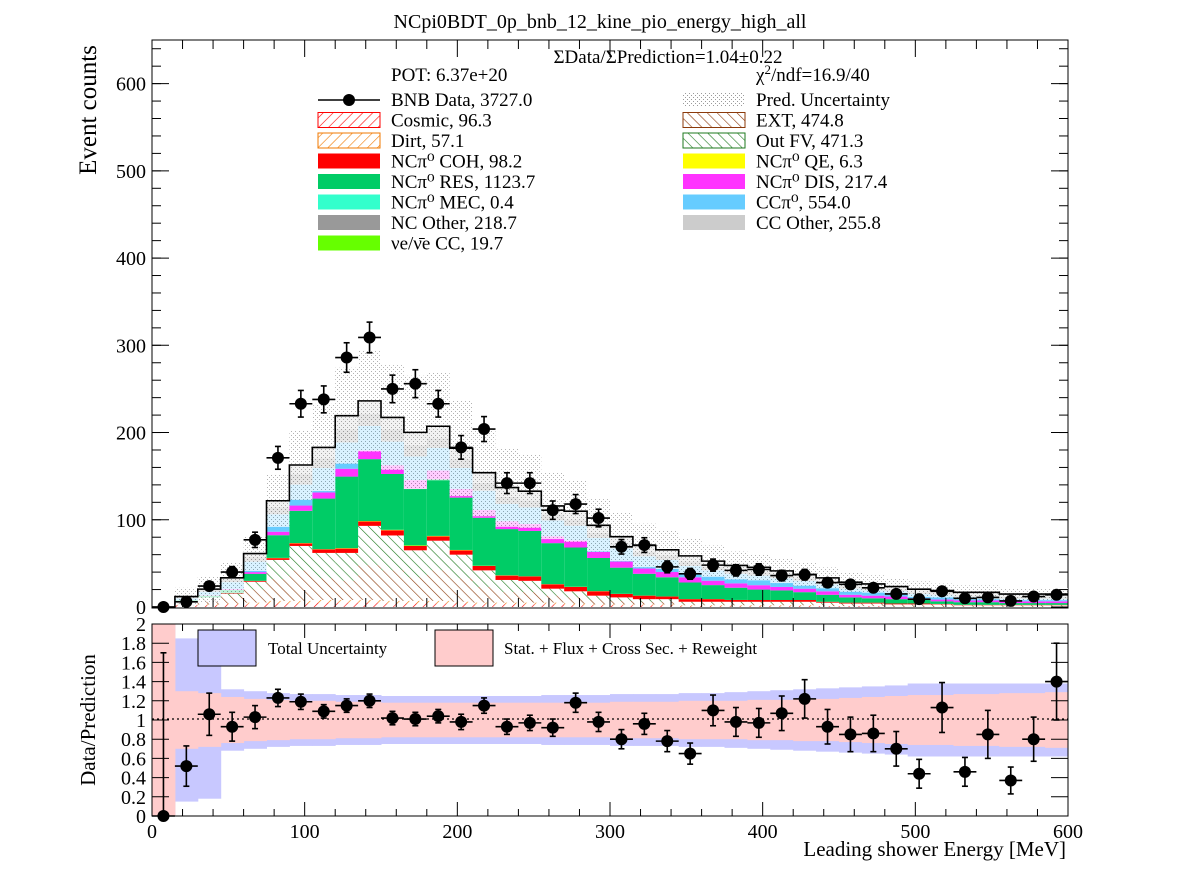  I want to click on legend-entry-e-e-cc-19-7: νe/ν̄e CC, 19.7, so click(410, 244).